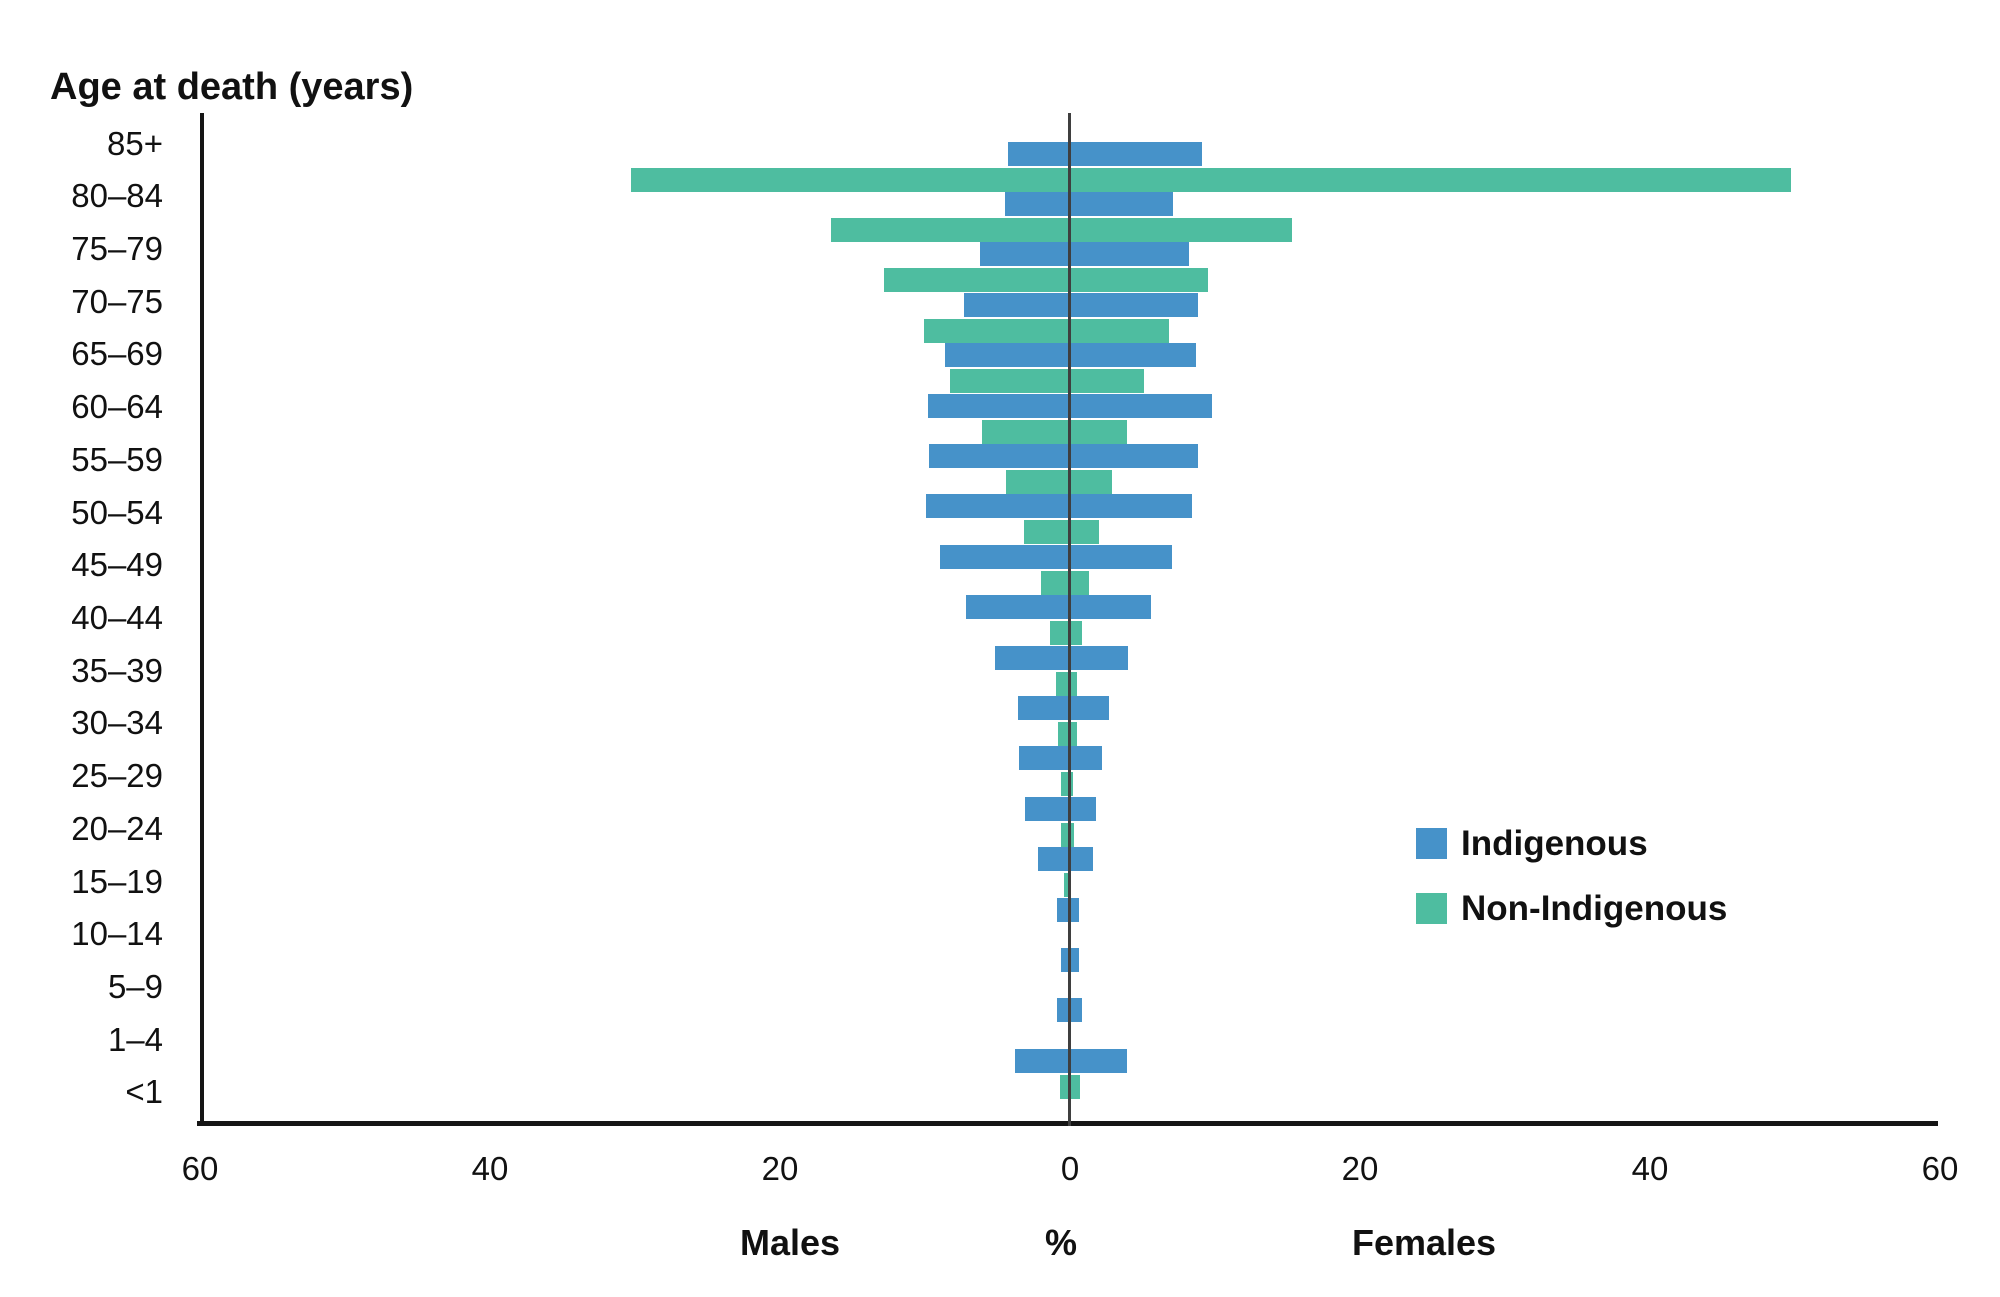  What do you see at coordinates (135, 987) in the screenshot?
I see `age-label: 5–9` at bounding box center [135, 987].